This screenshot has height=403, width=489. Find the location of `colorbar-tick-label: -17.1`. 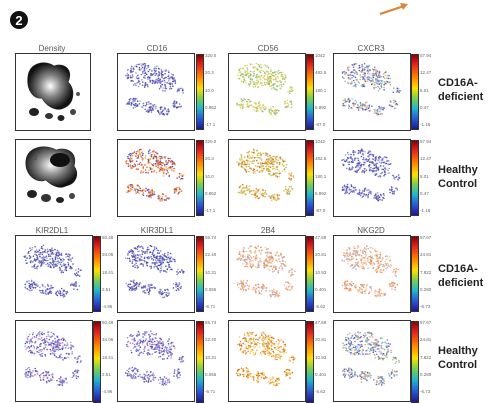

colorbar-tick-label: -17.1 is located at coordinates (210, 125).